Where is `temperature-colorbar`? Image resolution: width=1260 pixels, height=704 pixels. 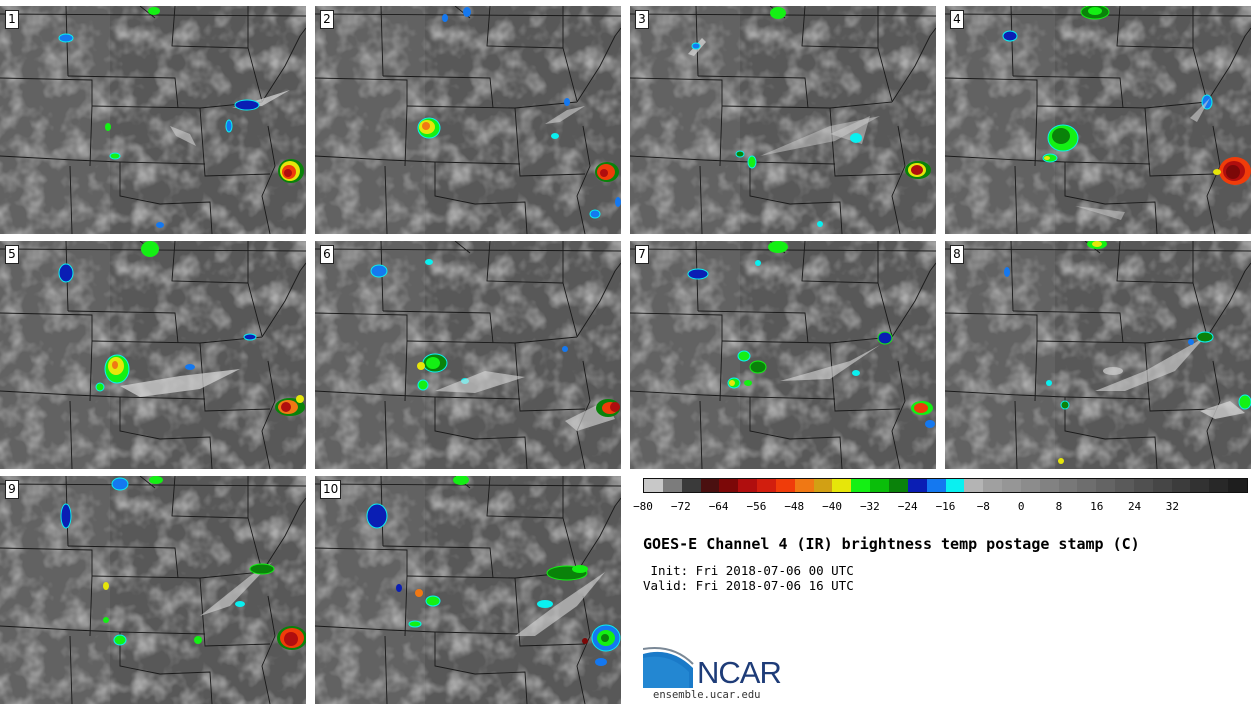
temperature-colorbar is located at coordinates (945, 485).